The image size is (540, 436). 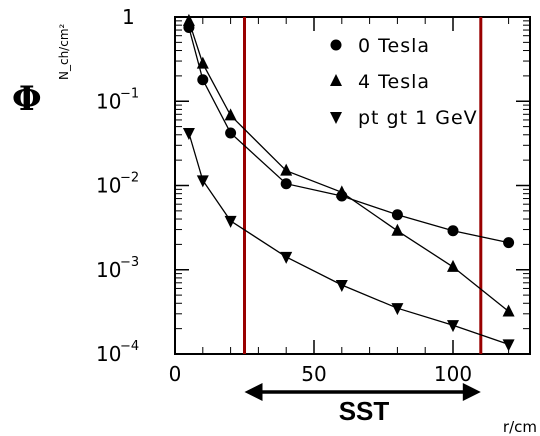 I want to click on y-tick-exponent: −3, so click(x=129, y=262).